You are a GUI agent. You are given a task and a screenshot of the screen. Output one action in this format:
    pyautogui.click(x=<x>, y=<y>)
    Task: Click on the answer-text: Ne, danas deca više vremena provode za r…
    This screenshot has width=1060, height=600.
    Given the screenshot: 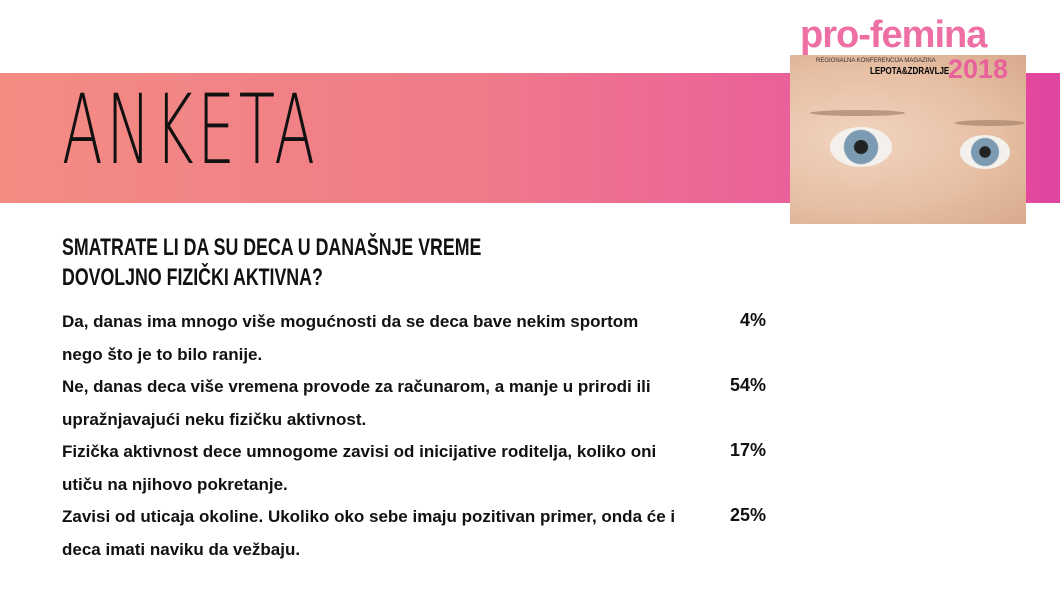 What is the action you would take?
    pyautogui.click(x=356, y=403)
    